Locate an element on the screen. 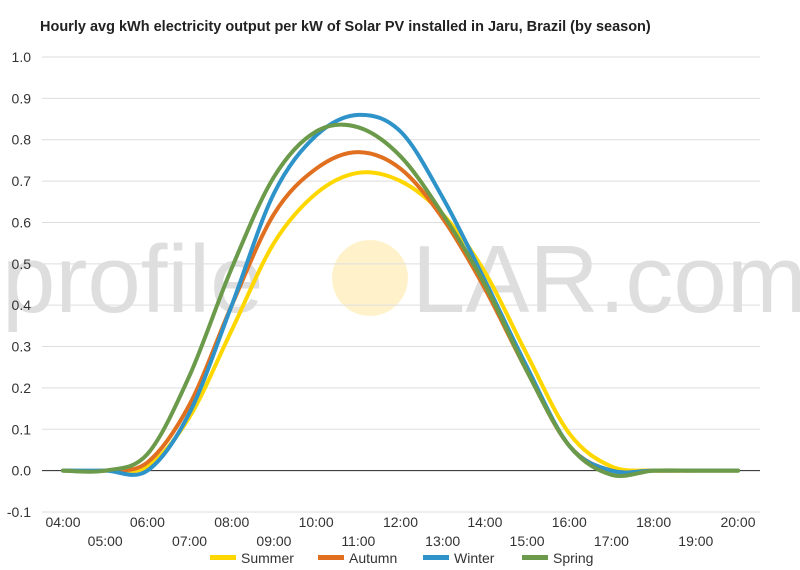 This screenshot has height=570, width=800. legend-label-winter: Winter is located at coordinates (474, 558).